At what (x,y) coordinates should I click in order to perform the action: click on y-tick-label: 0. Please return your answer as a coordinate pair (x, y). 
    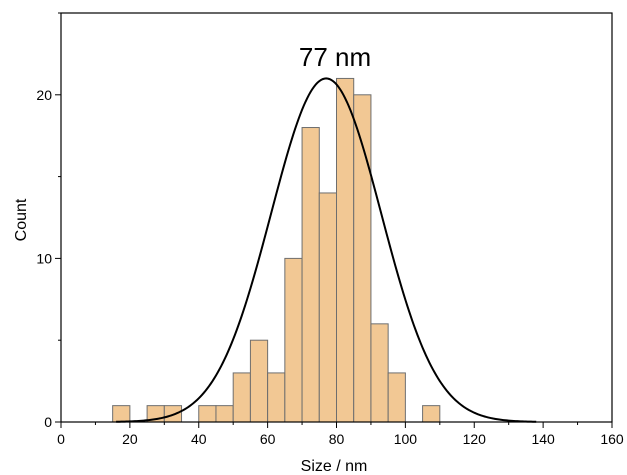
    Looking at the image, I should click on (48, 422).